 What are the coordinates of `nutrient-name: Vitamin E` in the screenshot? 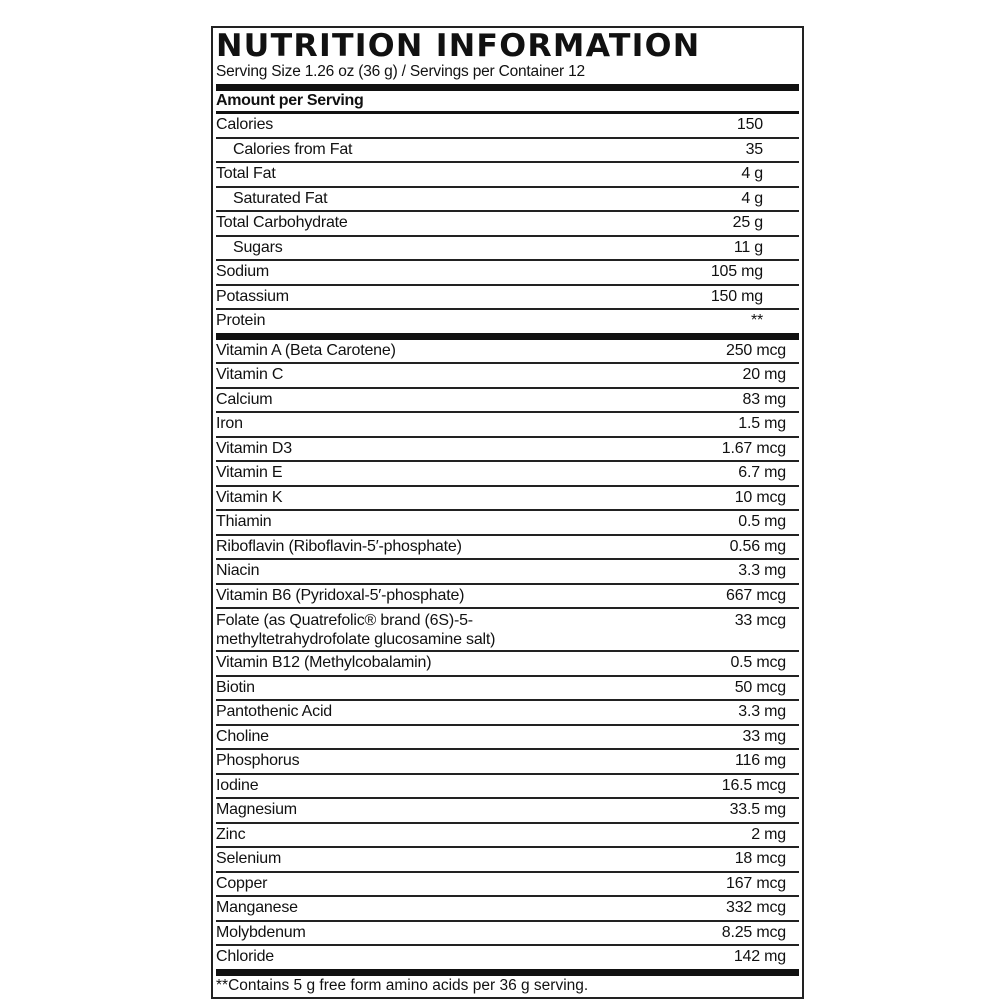 It's located at (249, 472).